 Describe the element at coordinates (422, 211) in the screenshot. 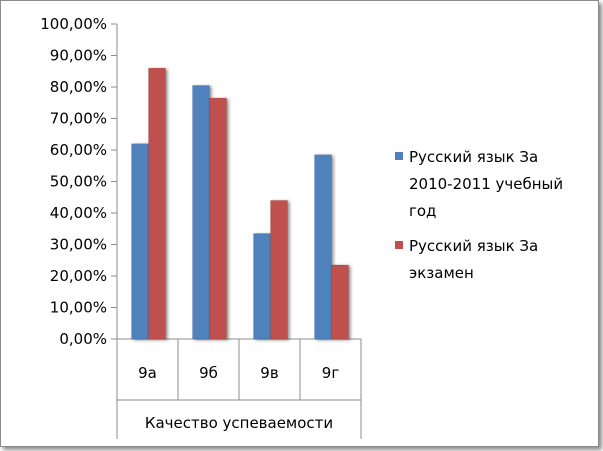

I see `legend-text: год` at that location.